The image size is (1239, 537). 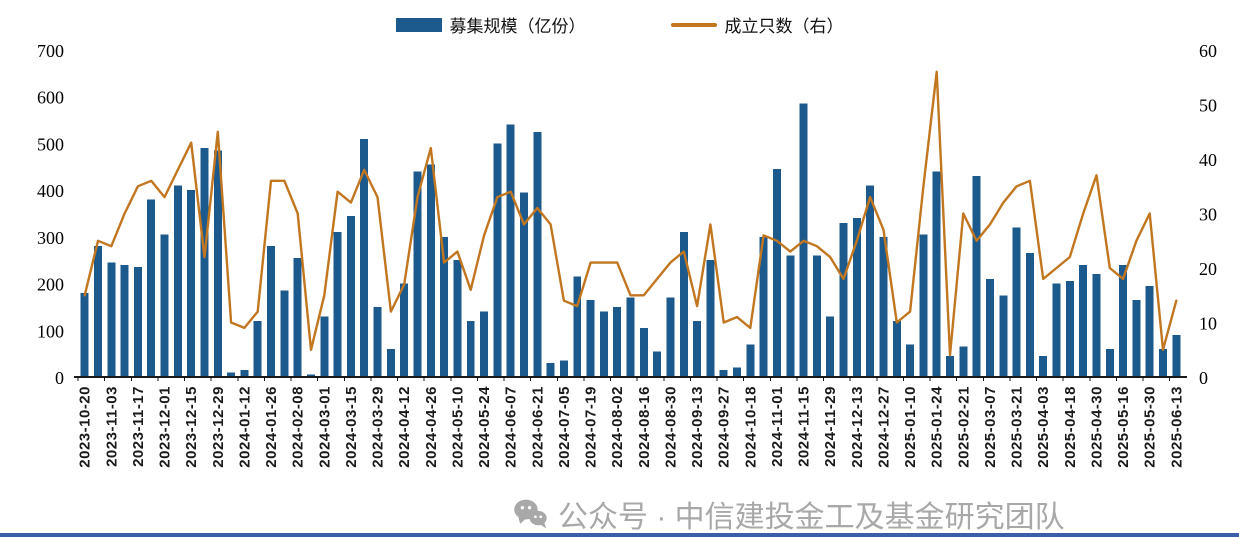 I want to click on line-legend-swatch, so click(x=693, y=24).